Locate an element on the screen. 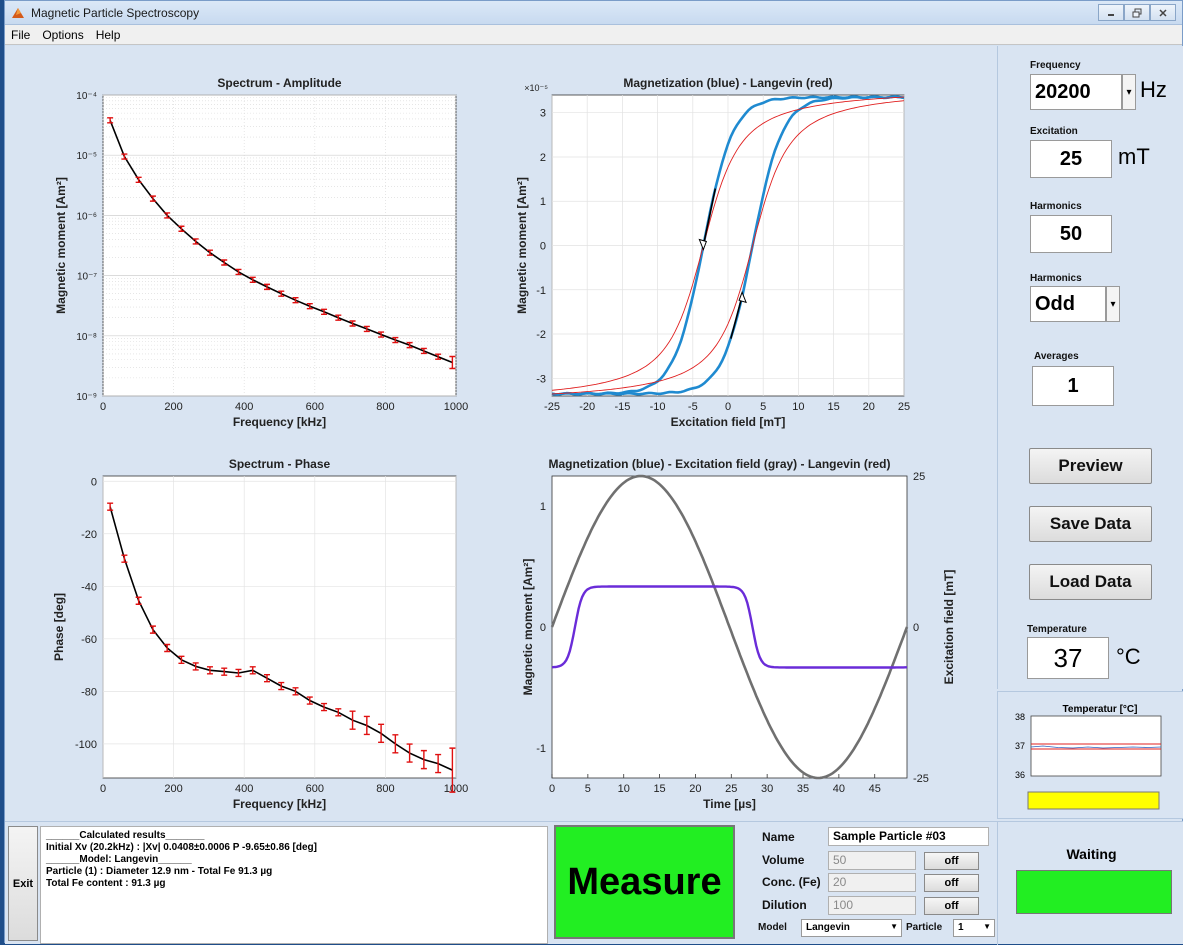 This screenshot has width=1183, height=945. save-data-button: Save Data is located at coordinates (1090, 524).